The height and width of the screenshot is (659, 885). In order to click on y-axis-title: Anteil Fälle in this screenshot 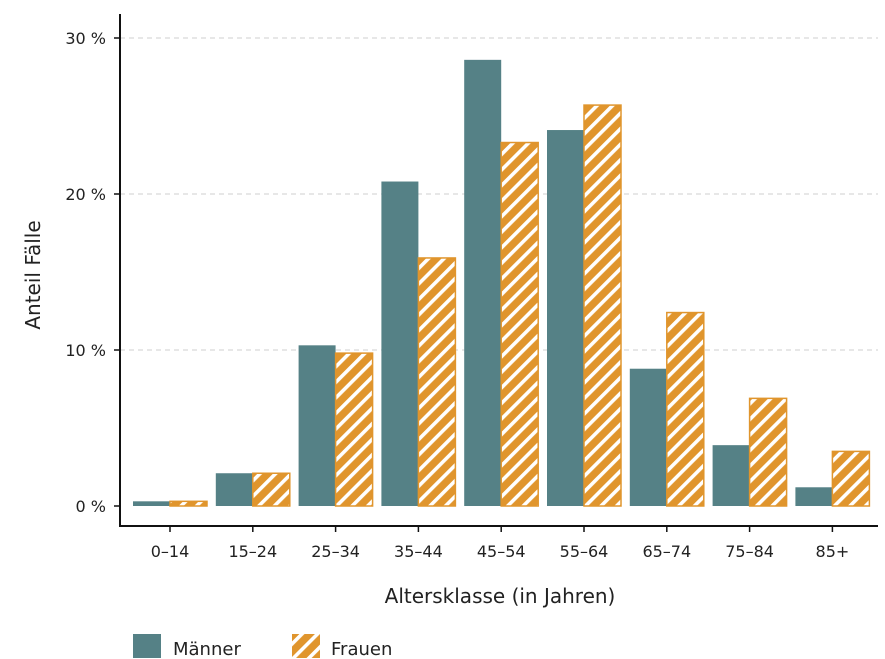, I will do `click(33, 274)`.